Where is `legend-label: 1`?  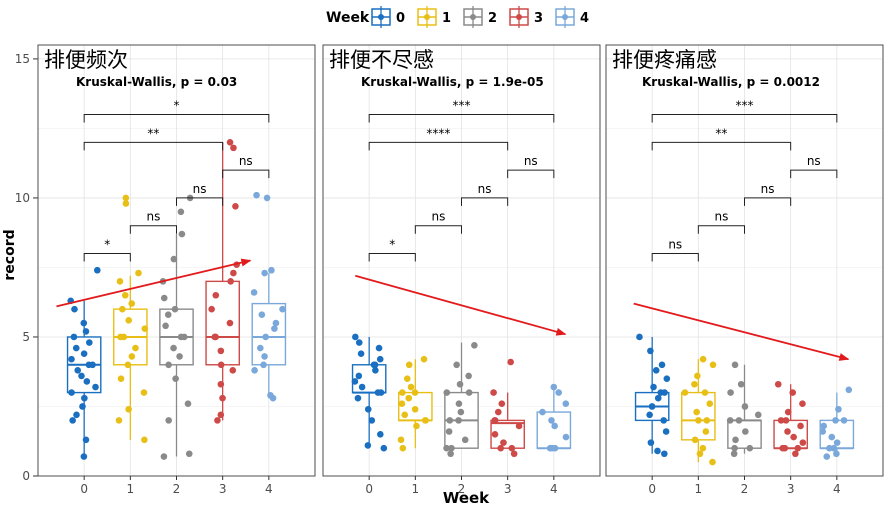
legend-label: 1 is located at coordinates (446, 18).